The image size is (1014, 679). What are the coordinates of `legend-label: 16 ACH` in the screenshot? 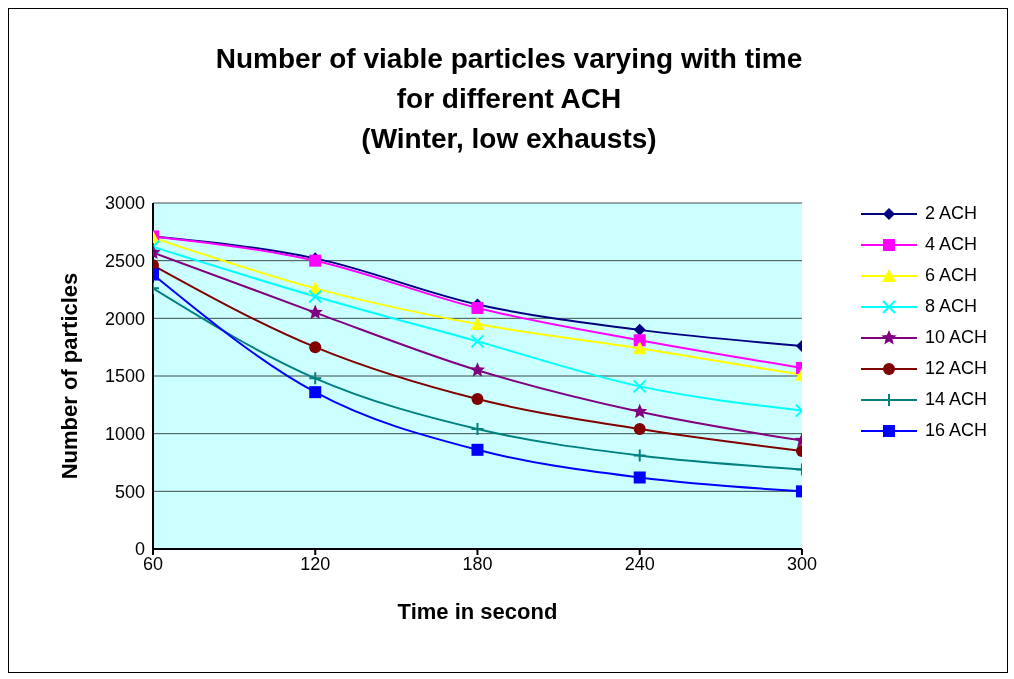 It's located at (955, 430).